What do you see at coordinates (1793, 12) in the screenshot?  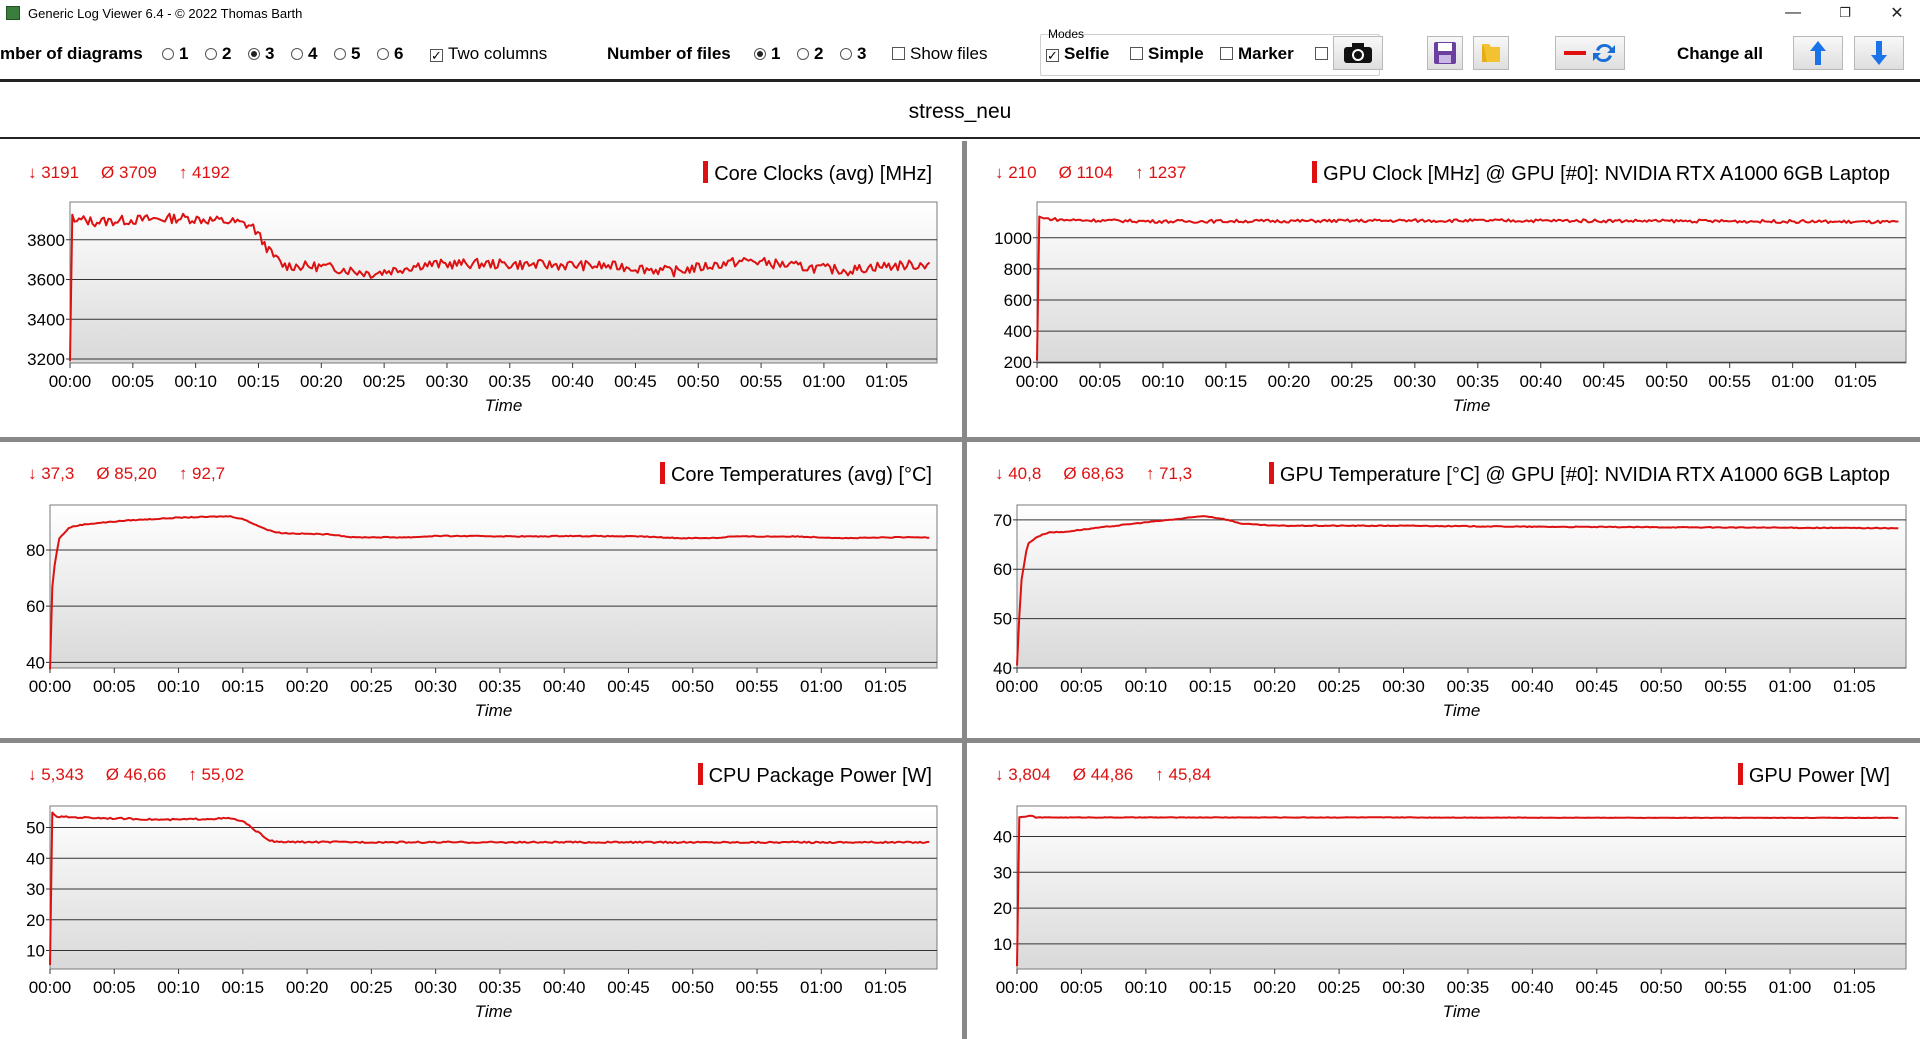 I see `minimize-button: —` at bounding box center [1793, 12].